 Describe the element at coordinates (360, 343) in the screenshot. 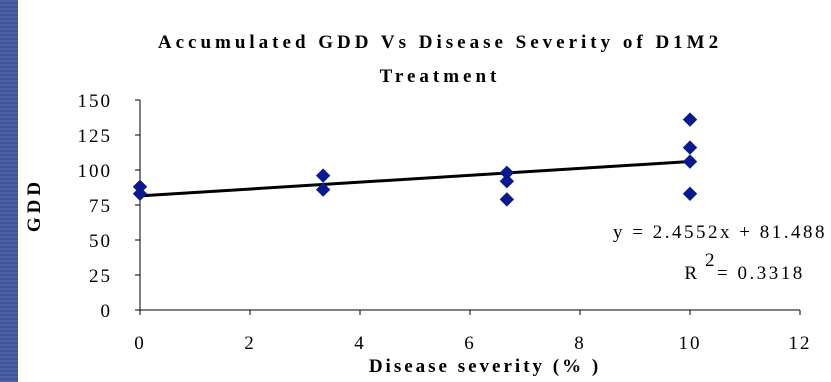

I see `x-tick-label: 4` at that location.